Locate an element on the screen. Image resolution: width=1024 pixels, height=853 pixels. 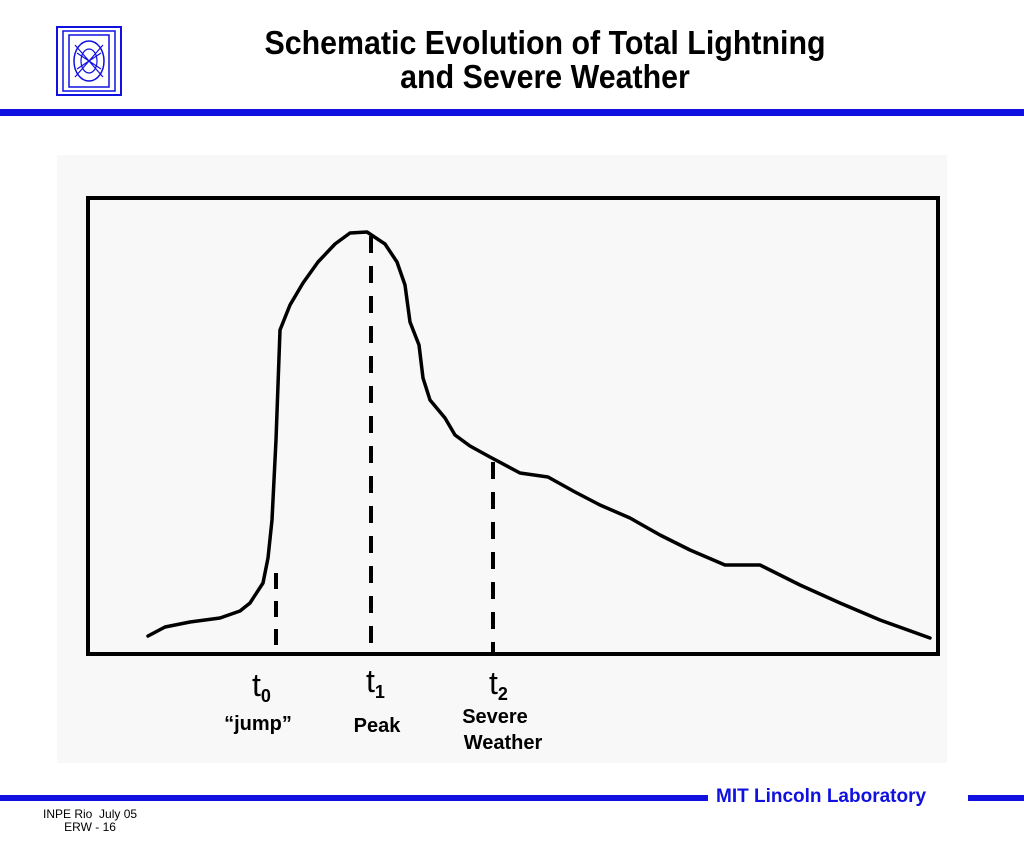
marker-t0-subscript: 0 is located at coordinates (266, 696).